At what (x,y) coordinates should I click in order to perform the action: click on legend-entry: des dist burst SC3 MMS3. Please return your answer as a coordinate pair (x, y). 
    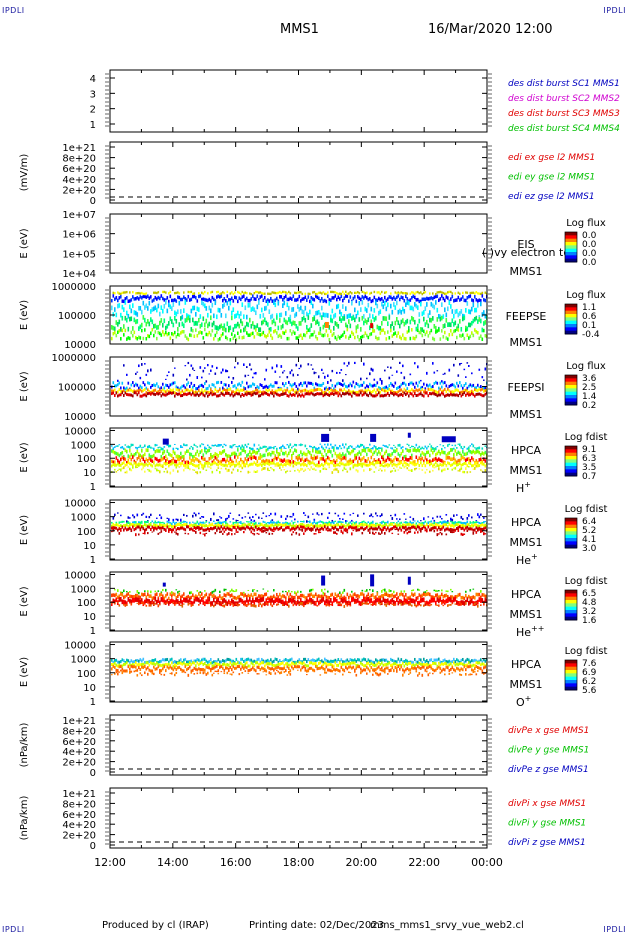
    Looking at the image, I should click on (564, 114).